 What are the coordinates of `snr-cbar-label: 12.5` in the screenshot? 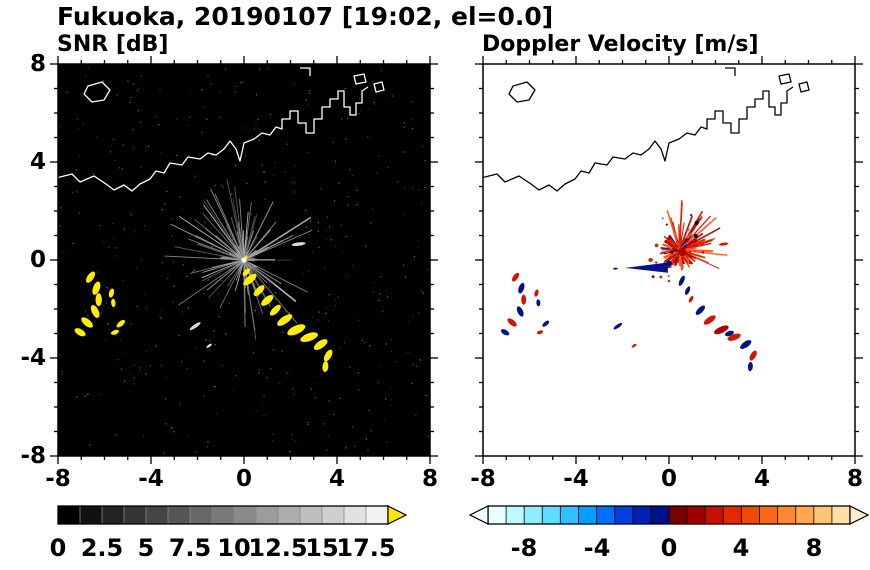 It's located at (278, 548).